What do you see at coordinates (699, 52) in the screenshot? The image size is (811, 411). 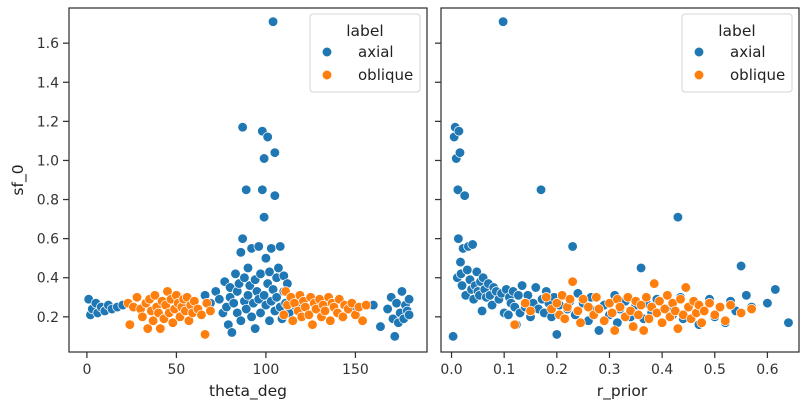 I see `legend-marker-axial` at bounding box center [699, 52].